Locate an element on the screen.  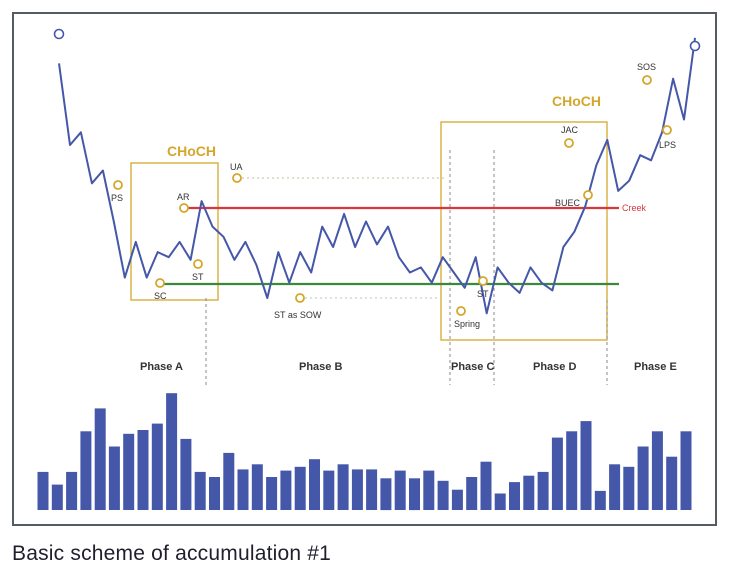
ar-marker is located at coordinates (184, 208).